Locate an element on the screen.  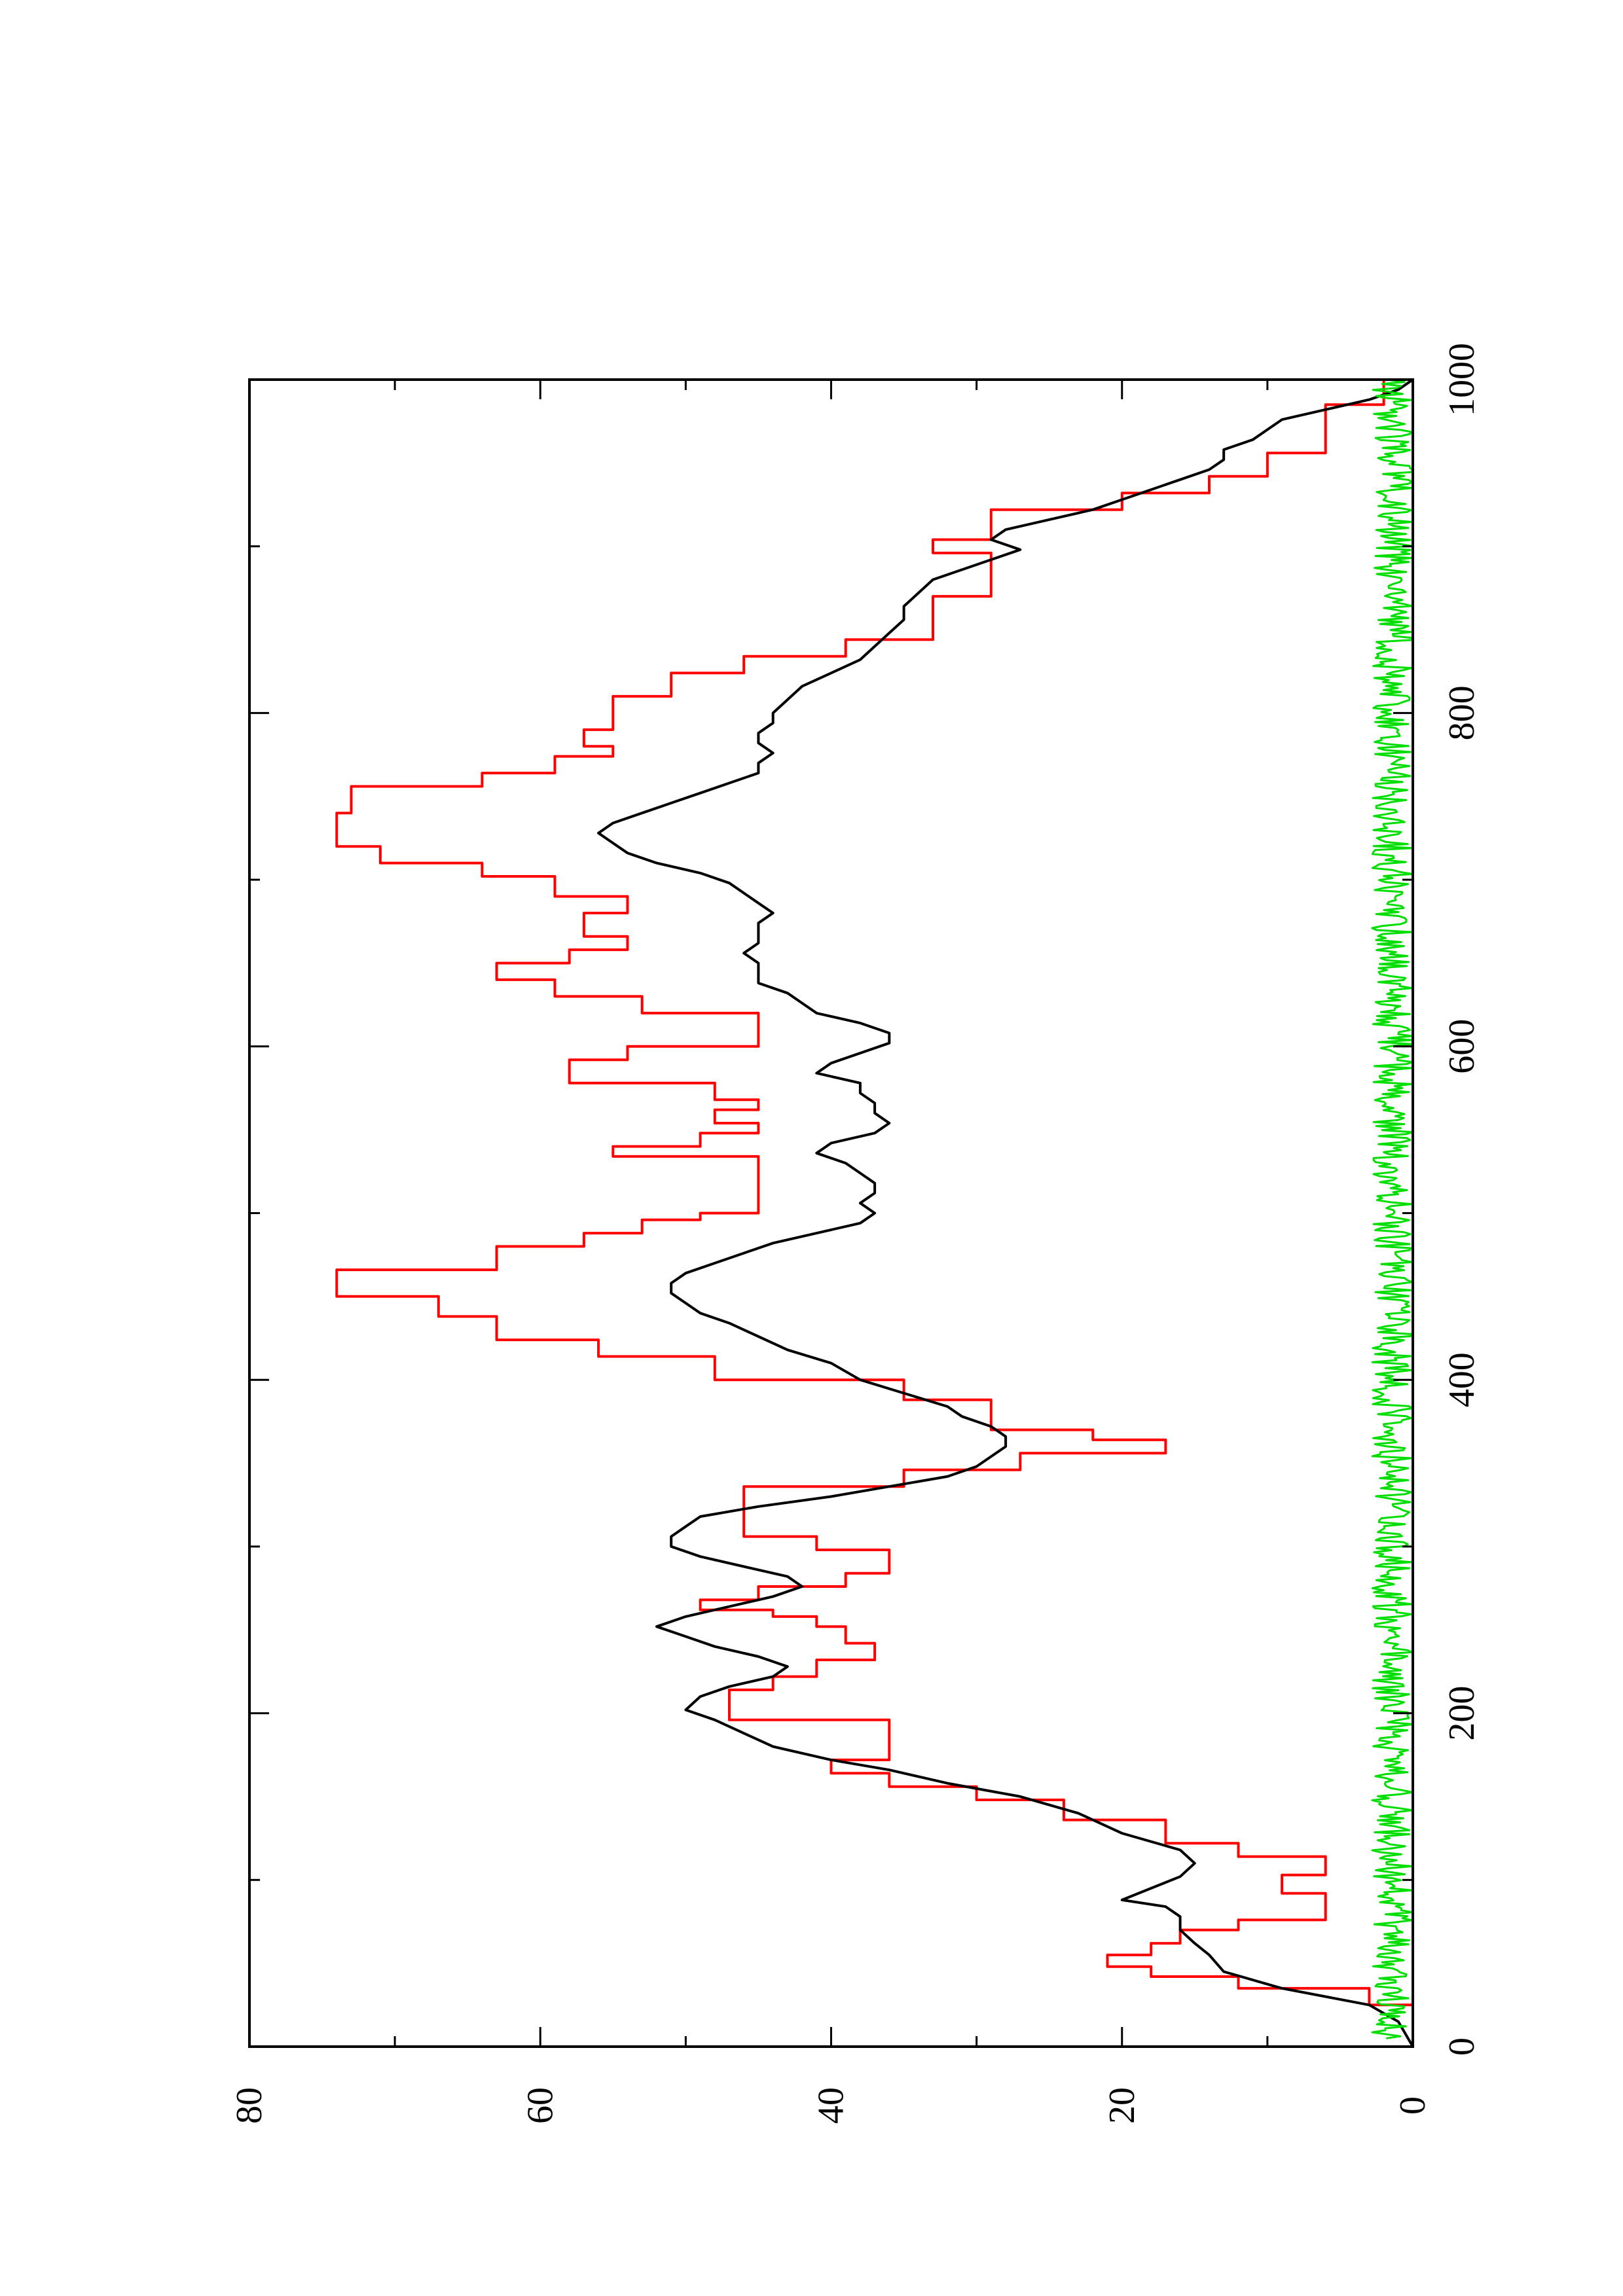
x-tick-label: 1000 is located at coordinates (1462, 379).